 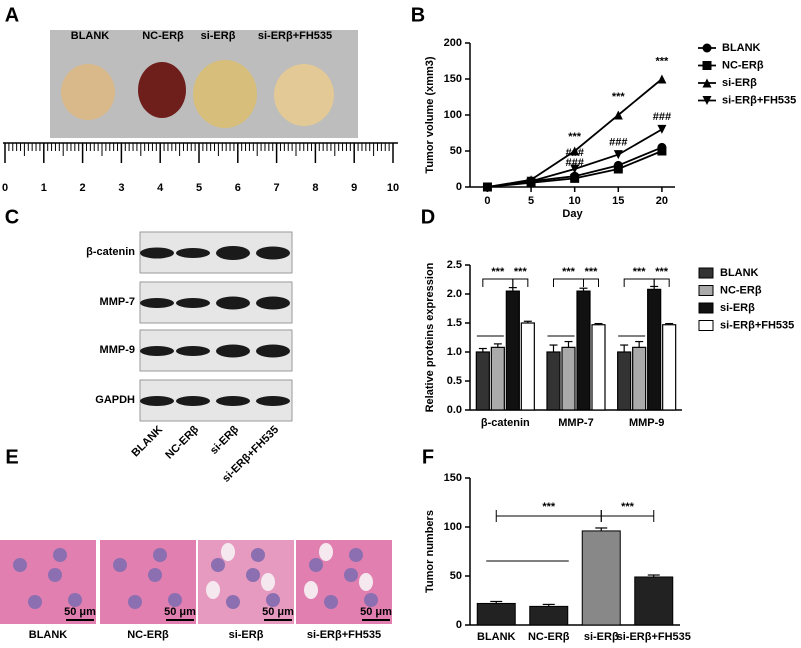 I want to click on ruler-label: 6, so click(x=238, y=188).